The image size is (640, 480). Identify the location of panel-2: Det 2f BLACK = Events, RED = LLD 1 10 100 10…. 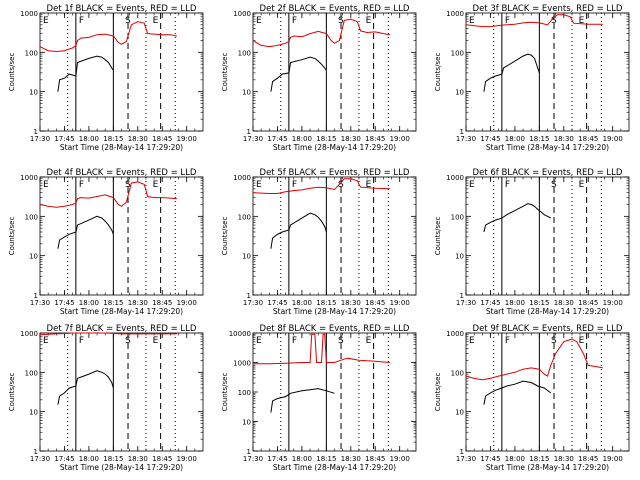
(319, 78).